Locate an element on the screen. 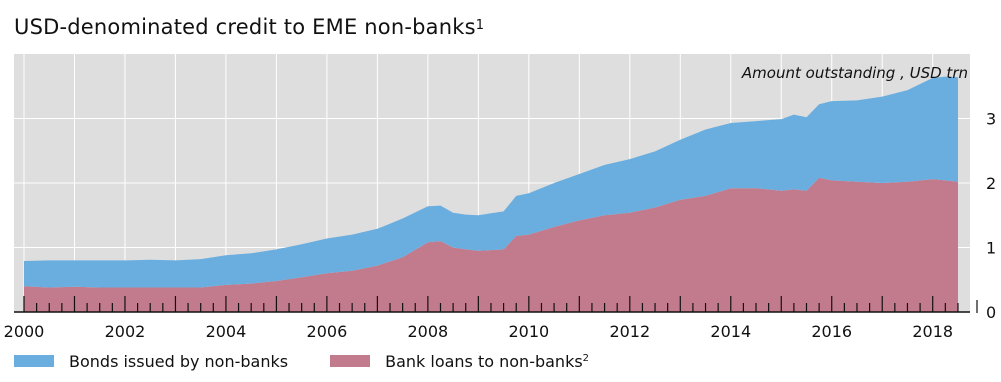  legend-item-bonds: Bonds issued by non-banks is located at coordinates (151, 361).